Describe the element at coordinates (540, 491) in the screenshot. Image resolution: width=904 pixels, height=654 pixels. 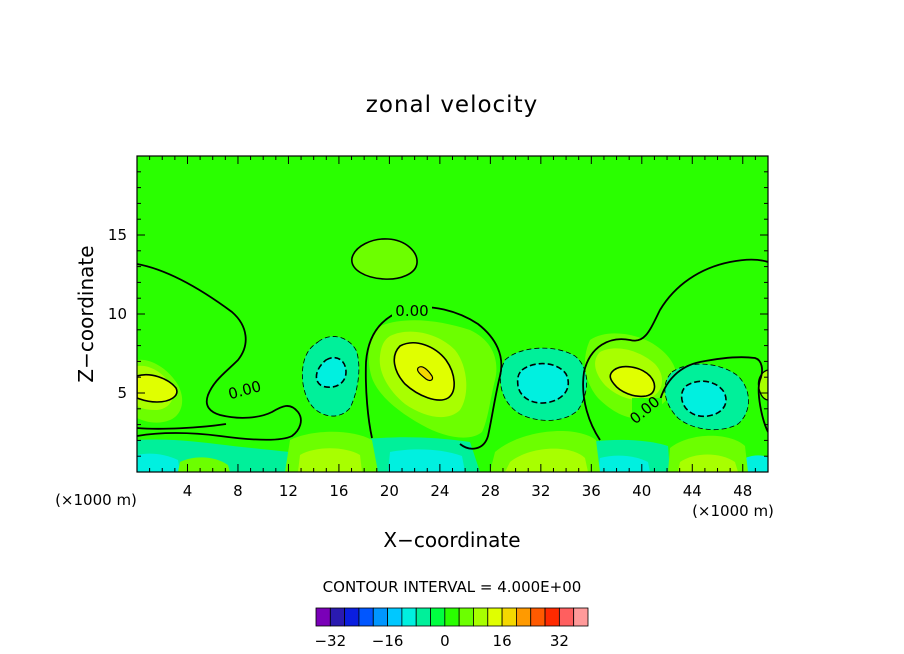
I see `x-tick-label: 32` at that location.